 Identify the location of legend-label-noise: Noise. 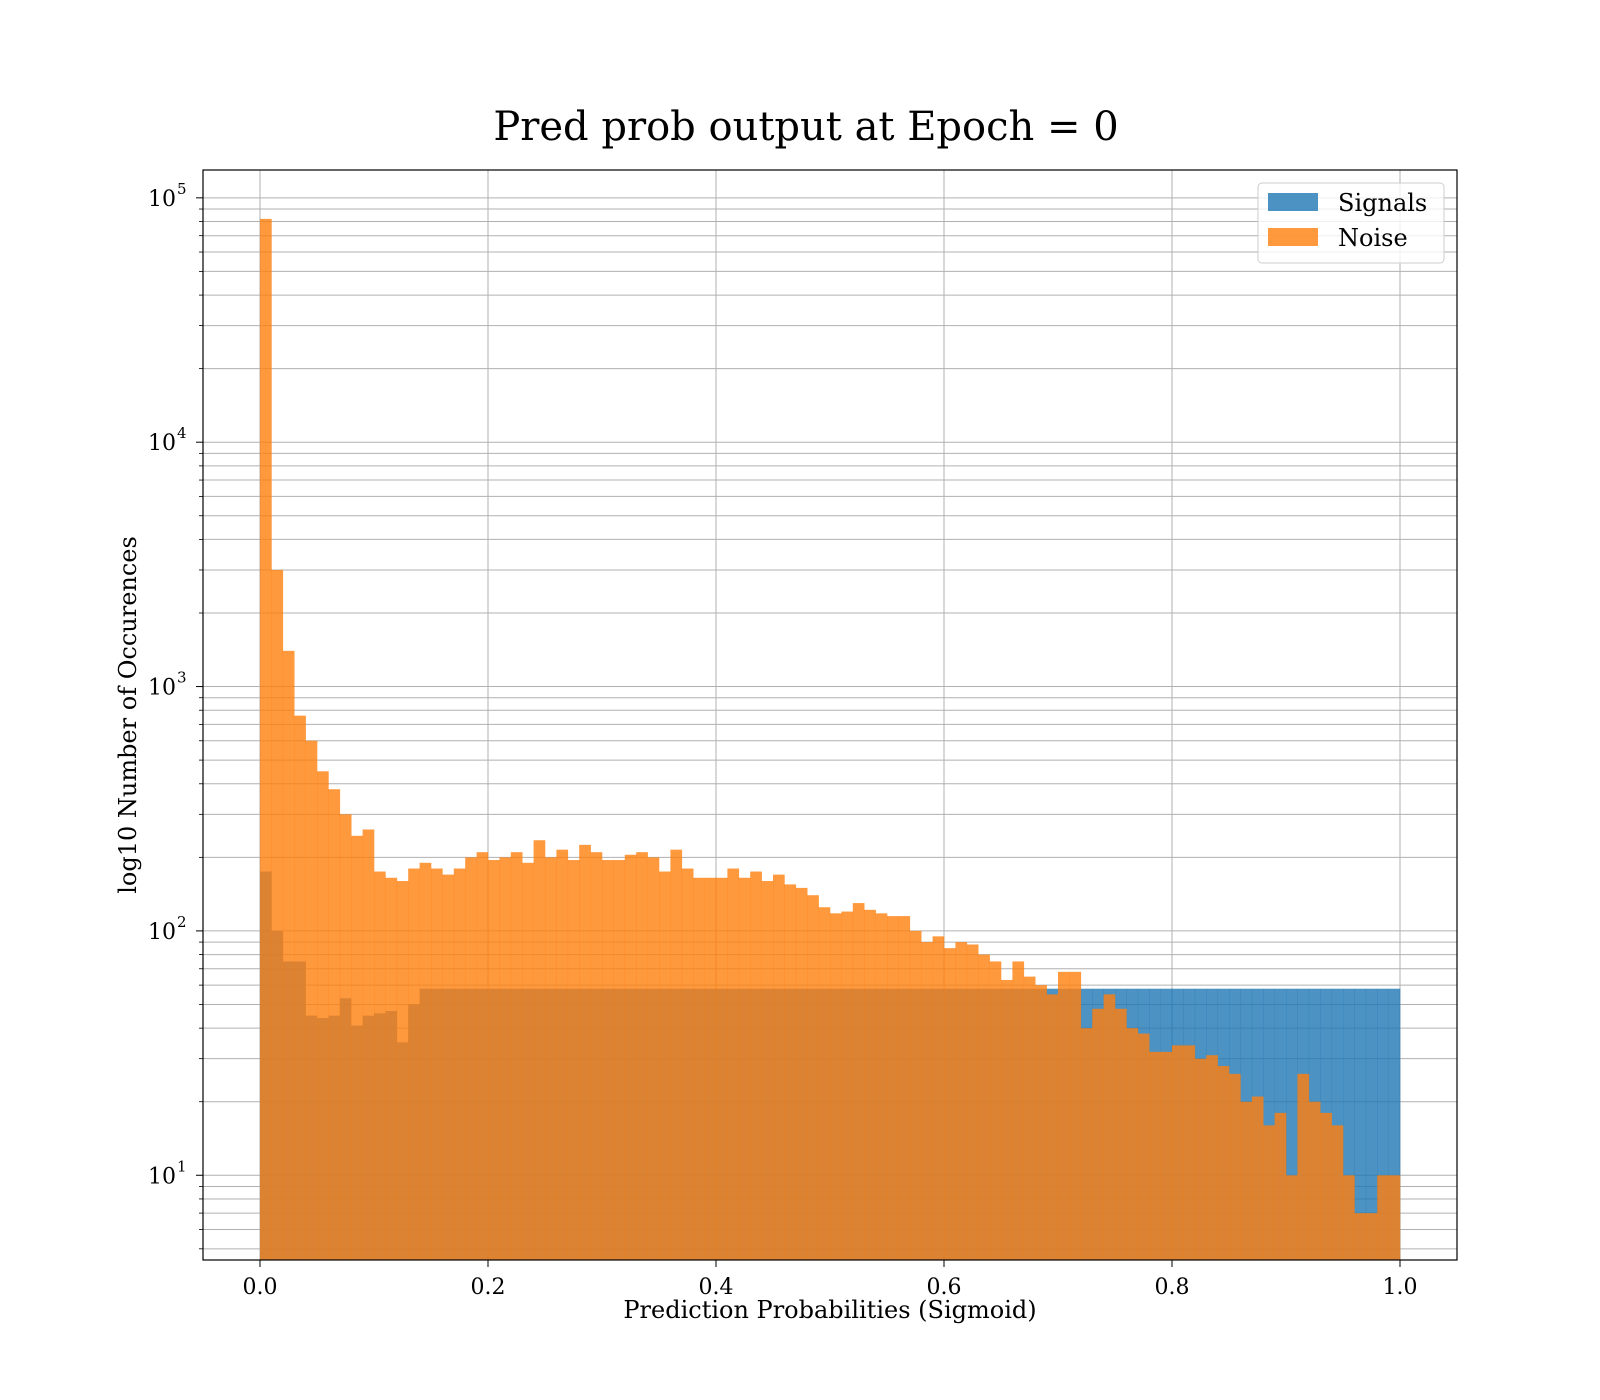
(1373, 238).